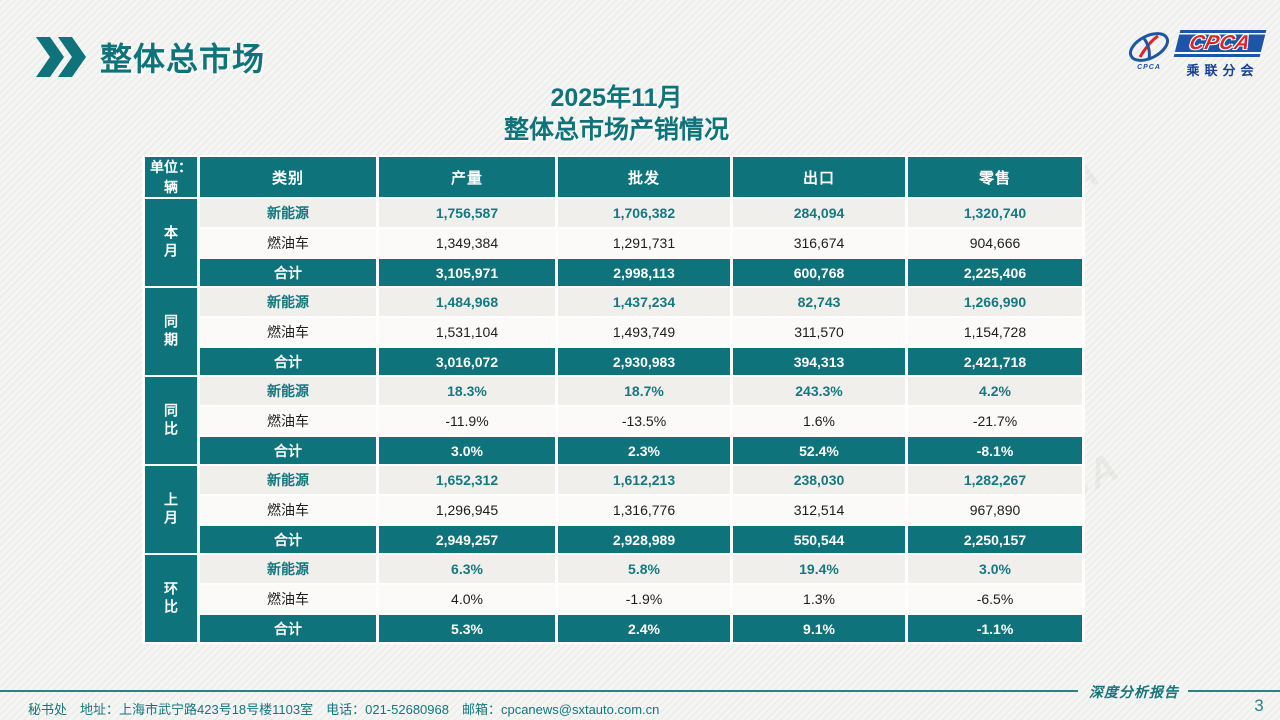 Image resolution: width=1280 pixels, height=720 pixels. Describe the element at coordinates (995, 177) in the screenshot. I see `col-header-retail: 零售` at that location.